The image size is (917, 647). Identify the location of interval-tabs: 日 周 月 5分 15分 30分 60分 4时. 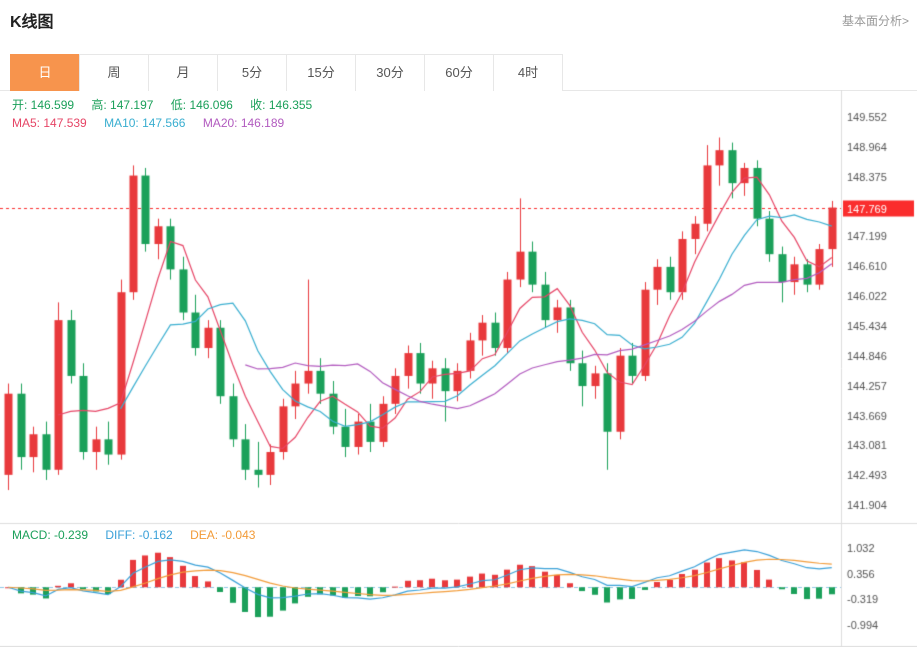
(458, 72).